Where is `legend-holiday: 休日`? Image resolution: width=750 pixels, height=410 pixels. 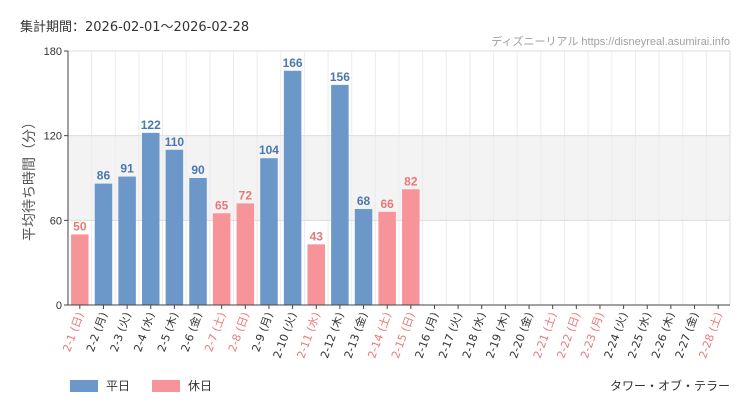
legend-holiday: 休日 is located at coordinates (182, 385).